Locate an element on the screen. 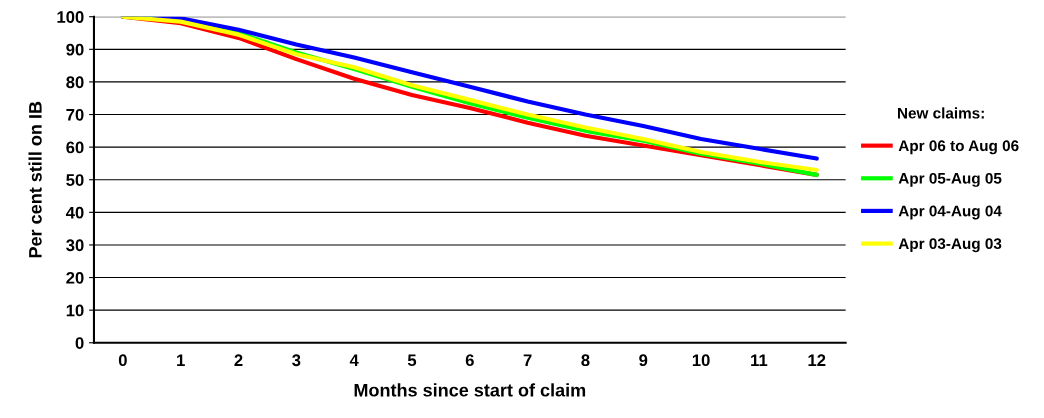 This screenshot has width=1044, height=418. y-axis-title: Per cent still on IB is located at coordinates (35, 179).